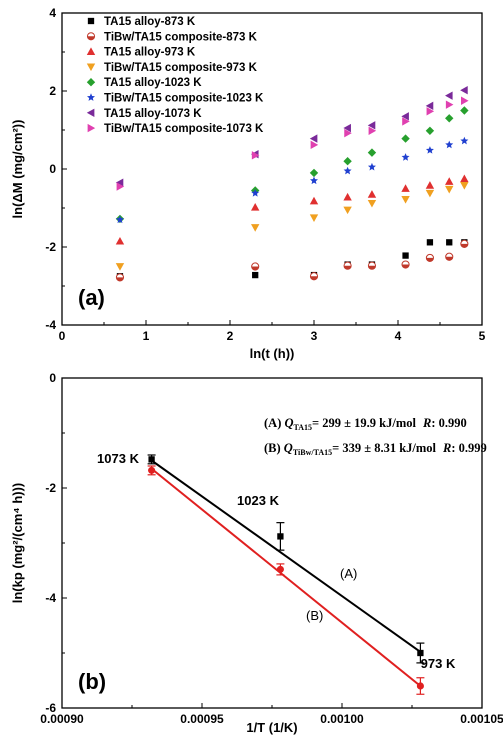 This screenshot has width=503, height=736. I want to click on line-label-a: (A), so click(348, 573).